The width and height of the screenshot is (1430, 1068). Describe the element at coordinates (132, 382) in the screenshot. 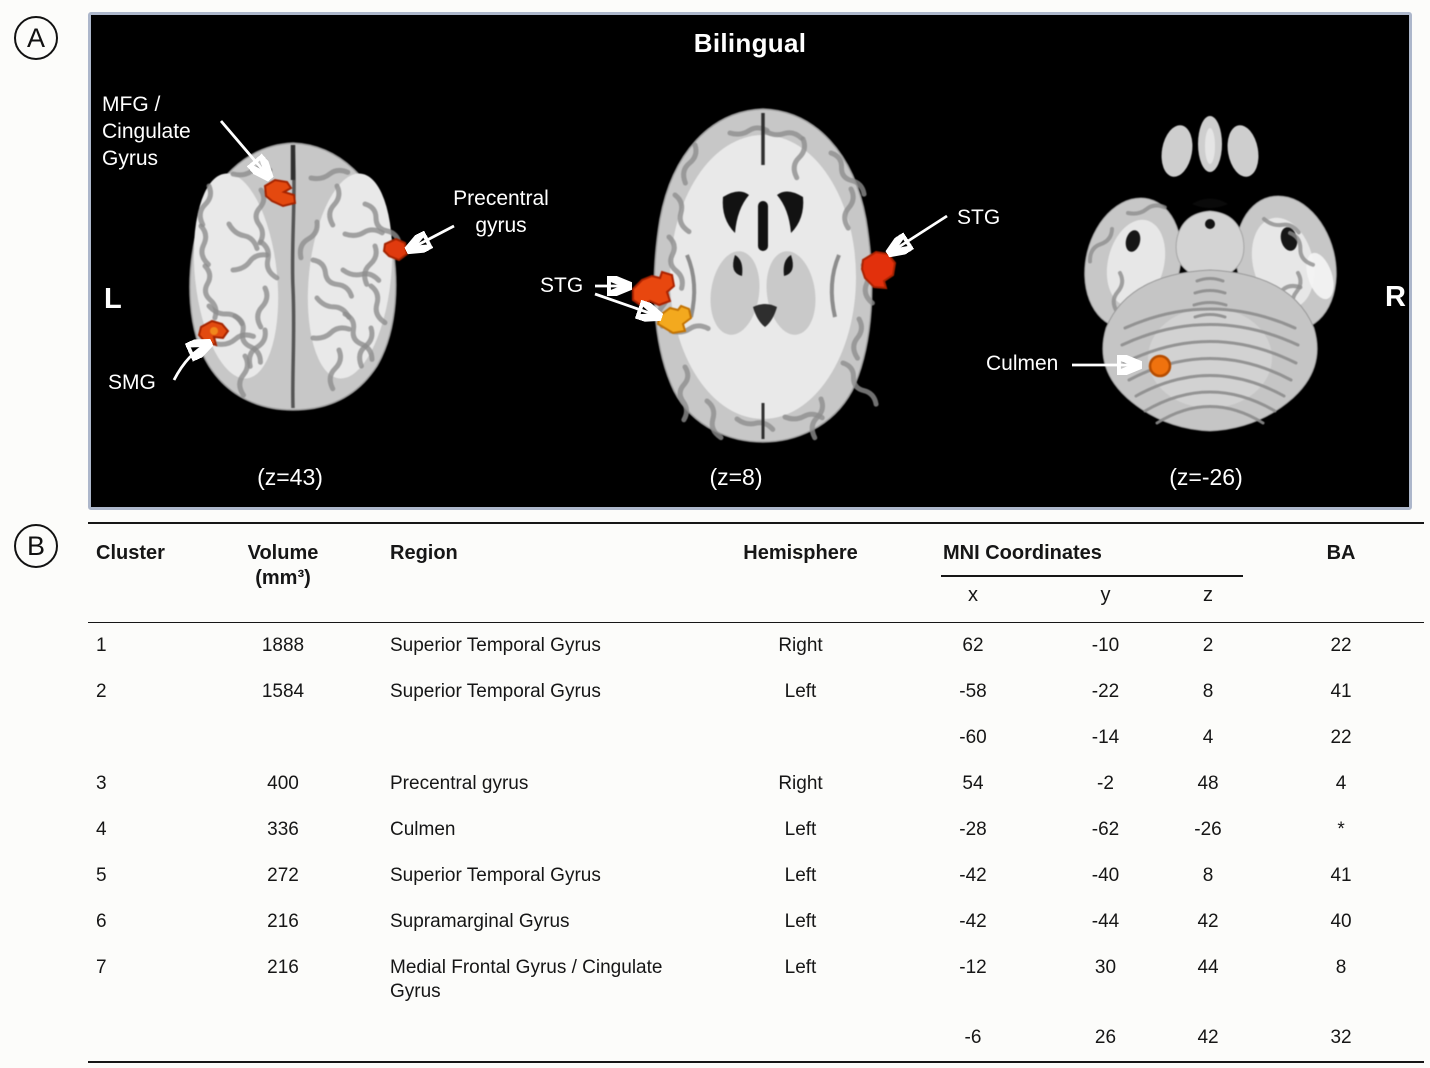

I see `label-smg: SMG` at that location.